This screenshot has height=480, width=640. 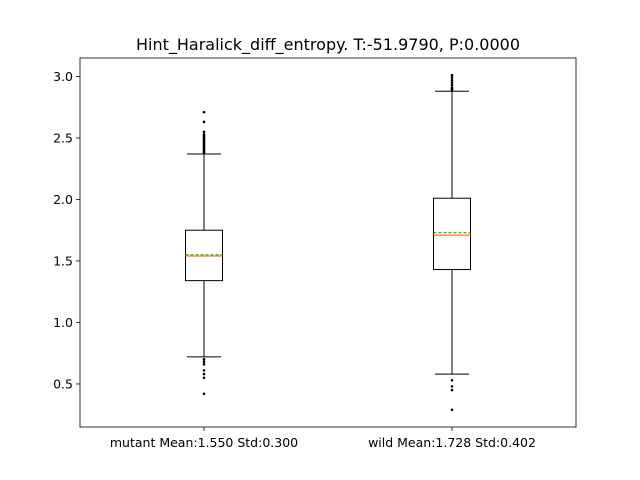 I want to click on y-tick-label: 2.5, so click(x=63, y=137).